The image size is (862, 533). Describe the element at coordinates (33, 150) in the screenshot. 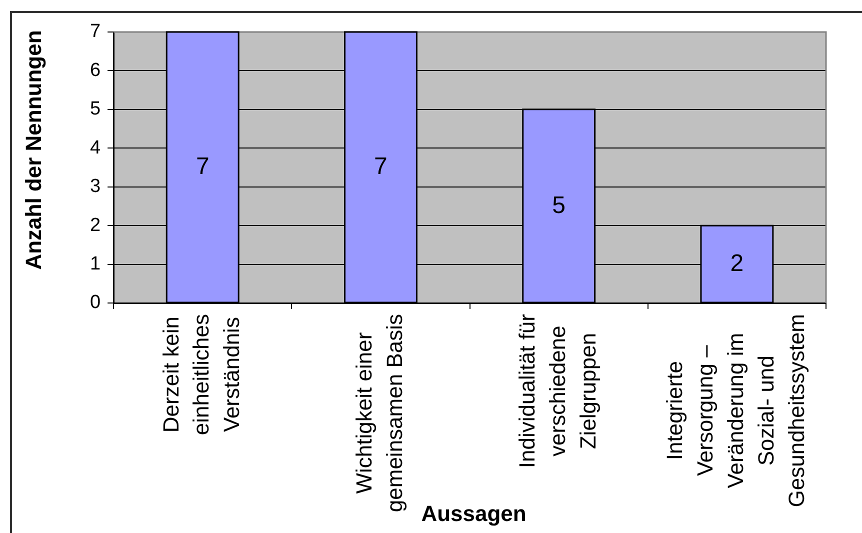

I see `y-axis-title: Anzahl der Nennungen` at that location.